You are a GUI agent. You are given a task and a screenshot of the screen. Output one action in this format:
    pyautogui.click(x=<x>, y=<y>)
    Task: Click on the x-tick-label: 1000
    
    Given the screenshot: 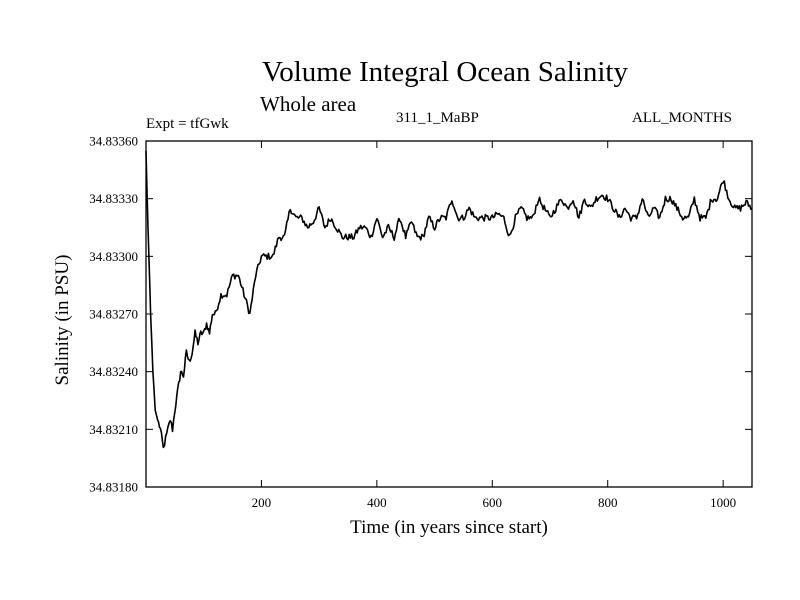 What is the action you would take?
    pyautogui.click(x=723, y=502)
    